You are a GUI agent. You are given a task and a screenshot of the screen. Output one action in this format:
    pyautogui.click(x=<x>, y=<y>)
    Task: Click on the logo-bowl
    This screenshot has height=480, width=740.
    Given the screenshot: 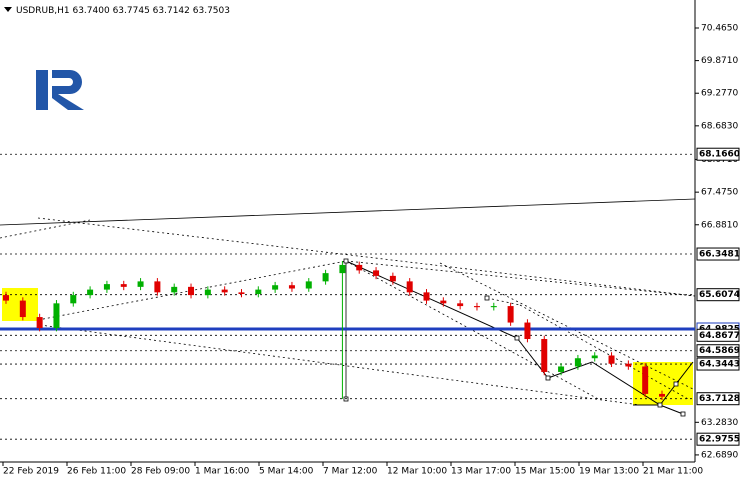 What is the action you would take?
    pyautogui.click(x=68, y=90)
    